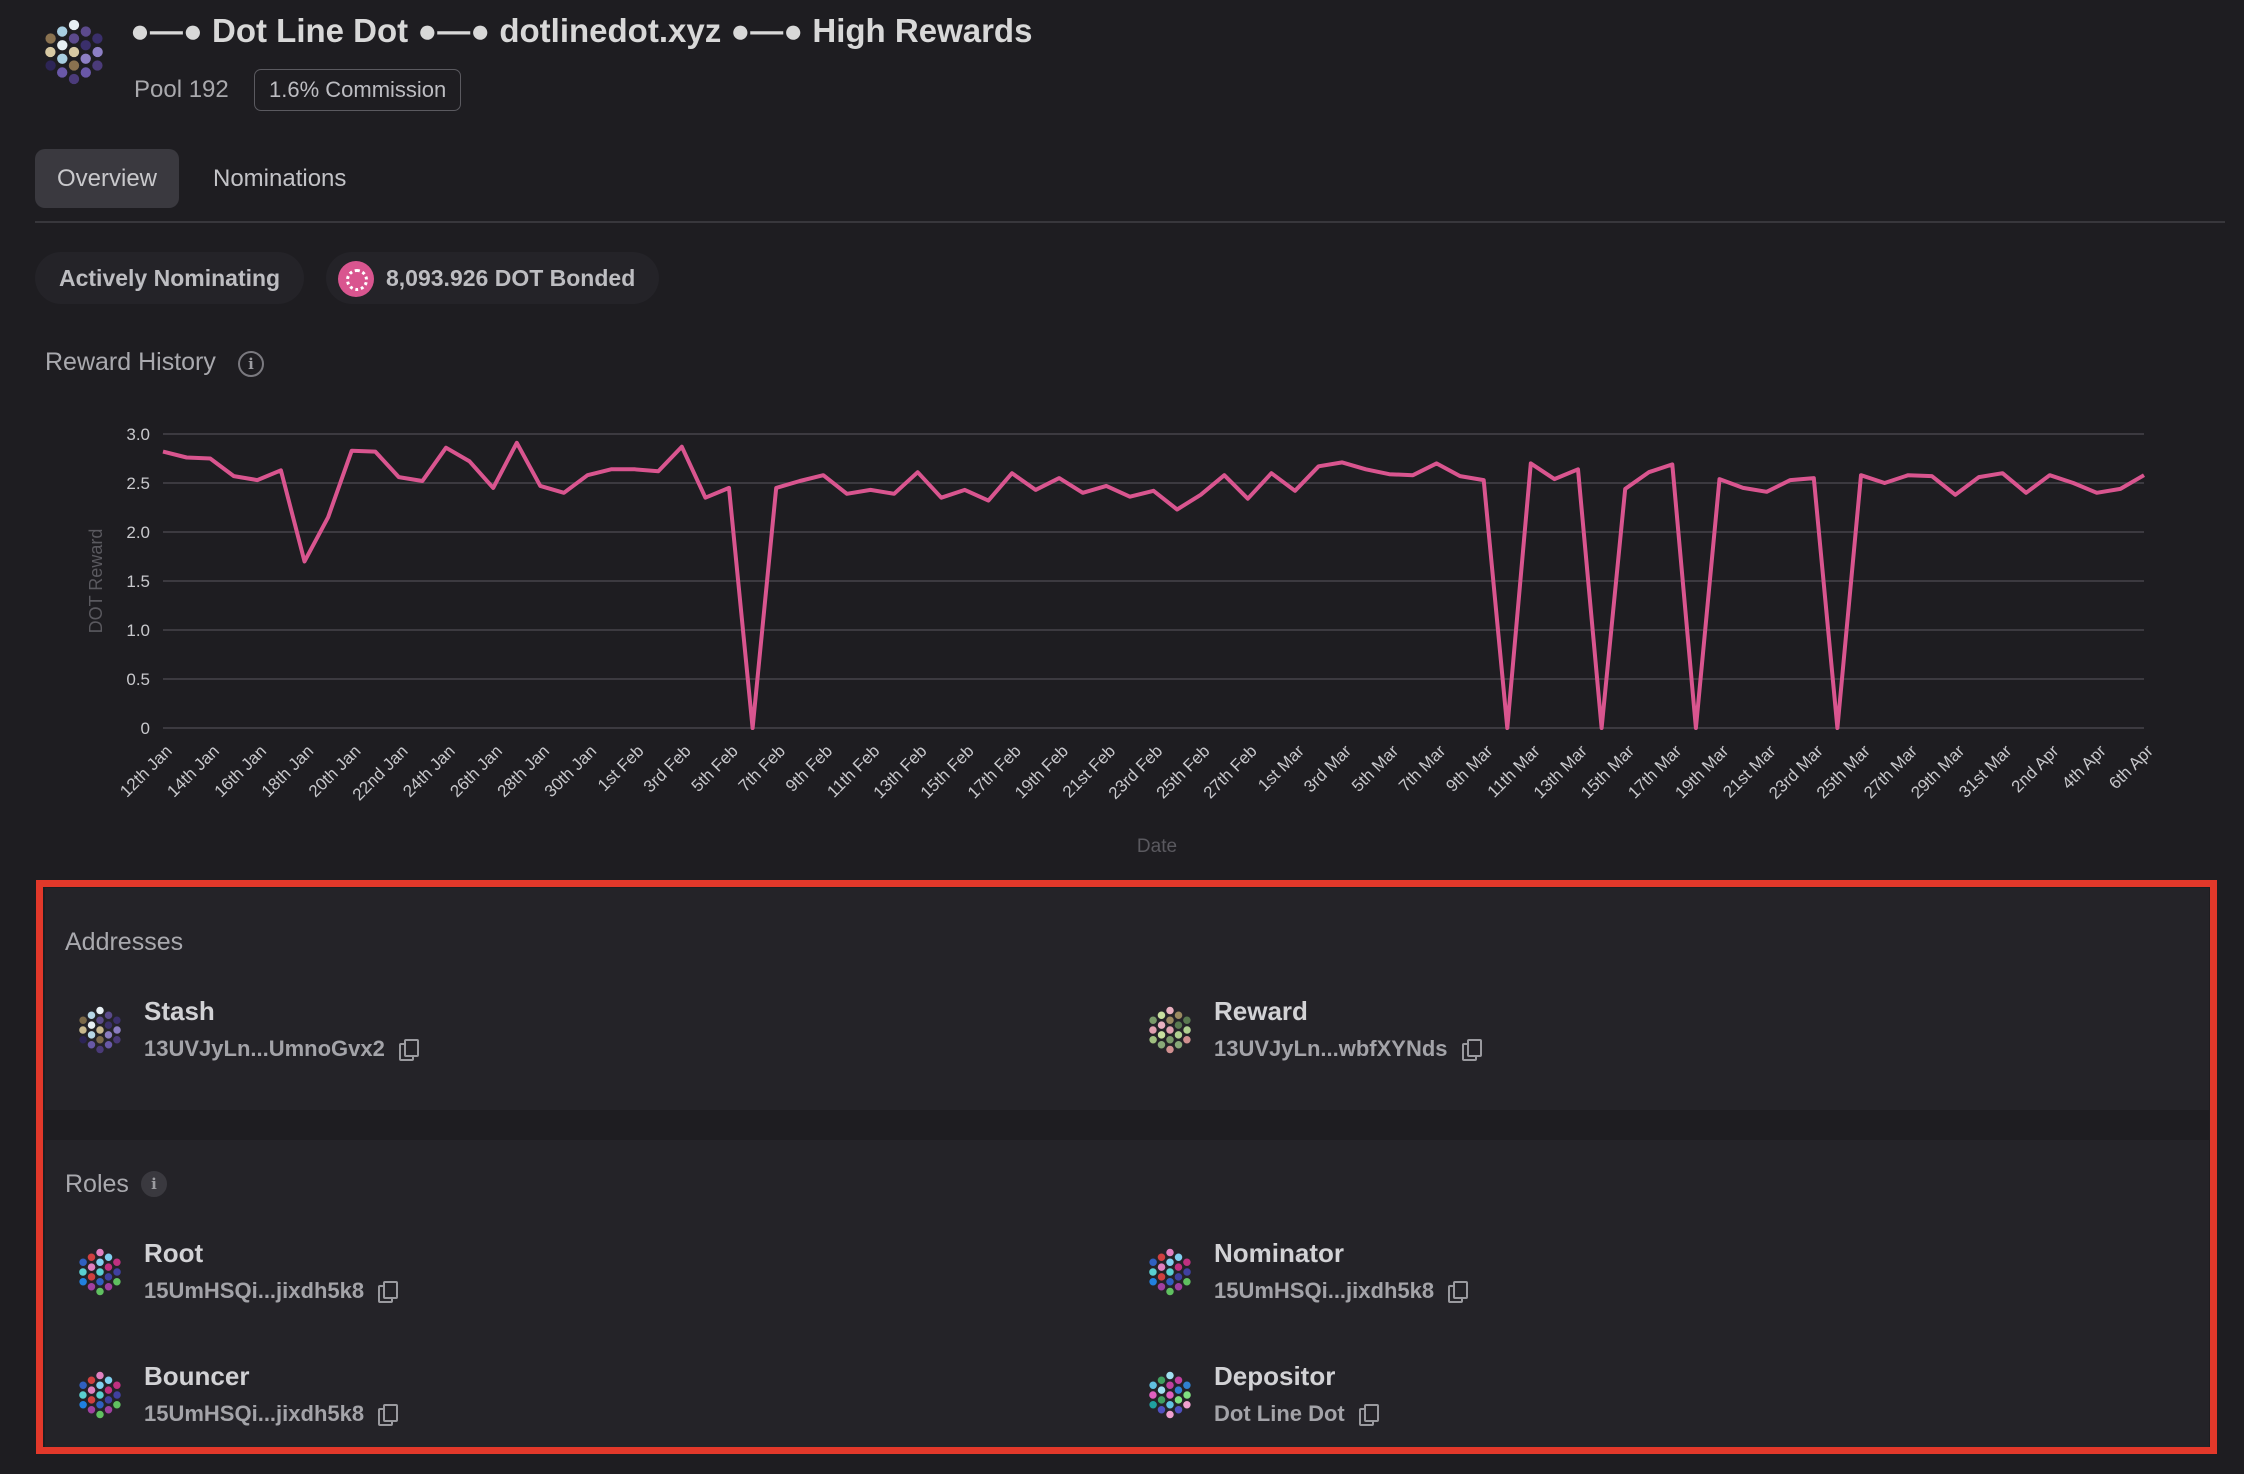  Describe the element at coordinates (107, 178) in the screenshot. I see `tab-overview: Overview` at that location.